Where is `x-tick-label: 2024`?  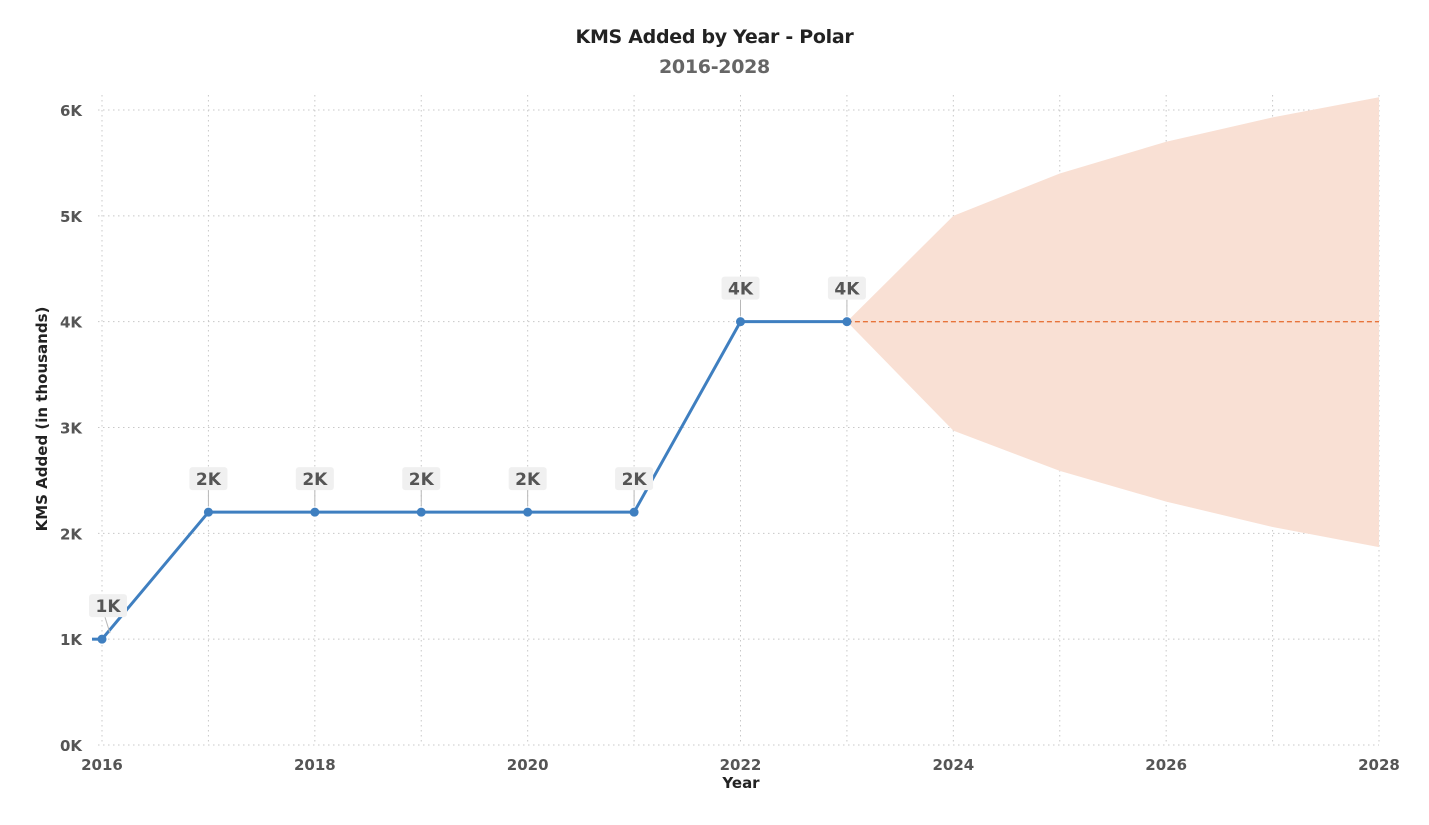
x-tick-label: 2024 is located at coordinates (953, 765).